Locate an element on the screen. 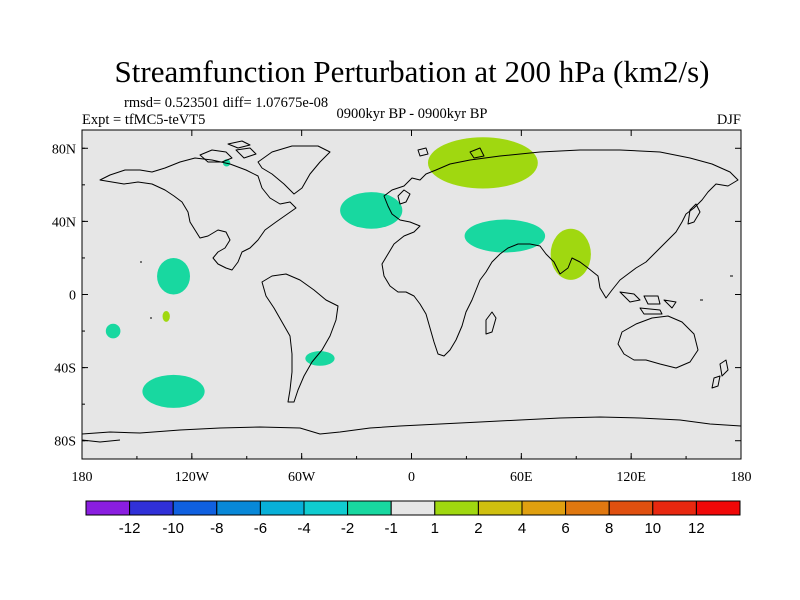  colorbar-label-10: 6 is located at coordinates (565, 528).